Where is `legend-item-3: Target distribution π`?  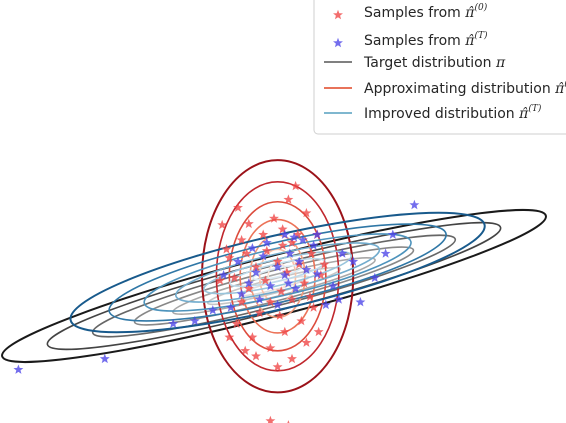 legend-item-3: Target distribution π is located at coordinates (415, 63).